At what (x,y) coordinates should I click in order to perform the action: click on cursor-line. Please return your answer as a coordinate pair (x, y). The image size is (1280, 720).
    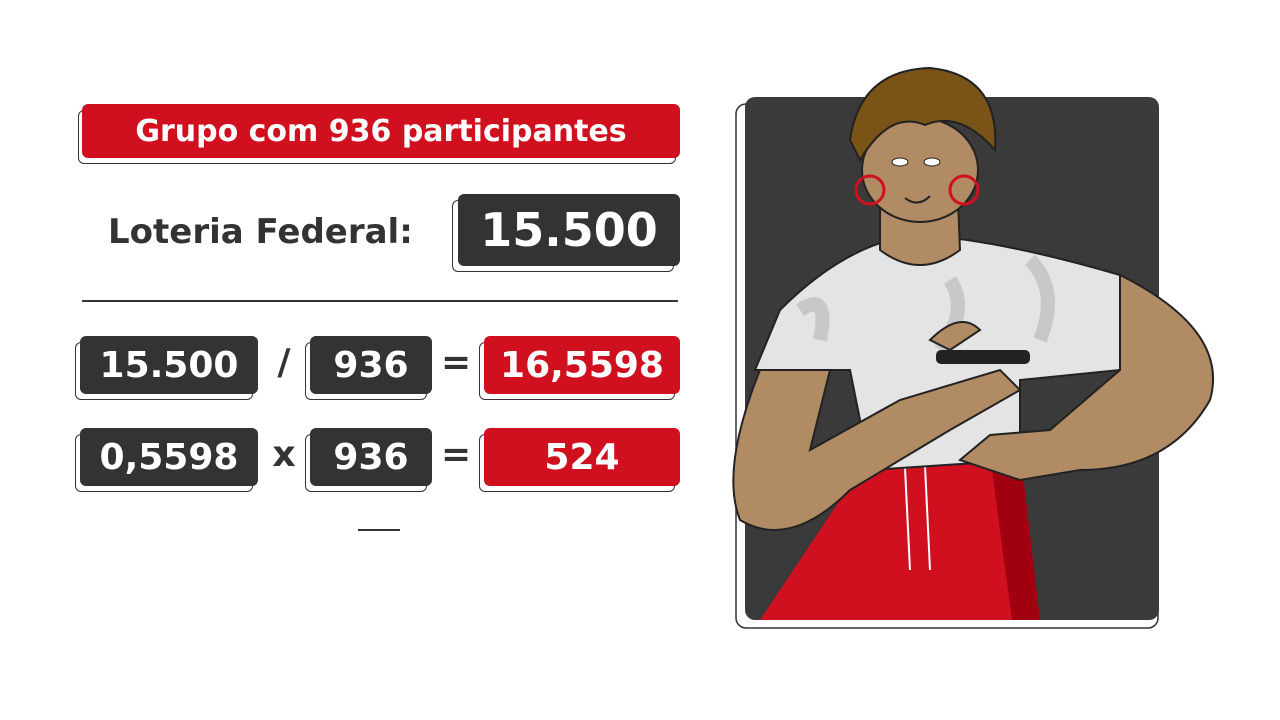
    Looking at the image, I should click on (379, 530).